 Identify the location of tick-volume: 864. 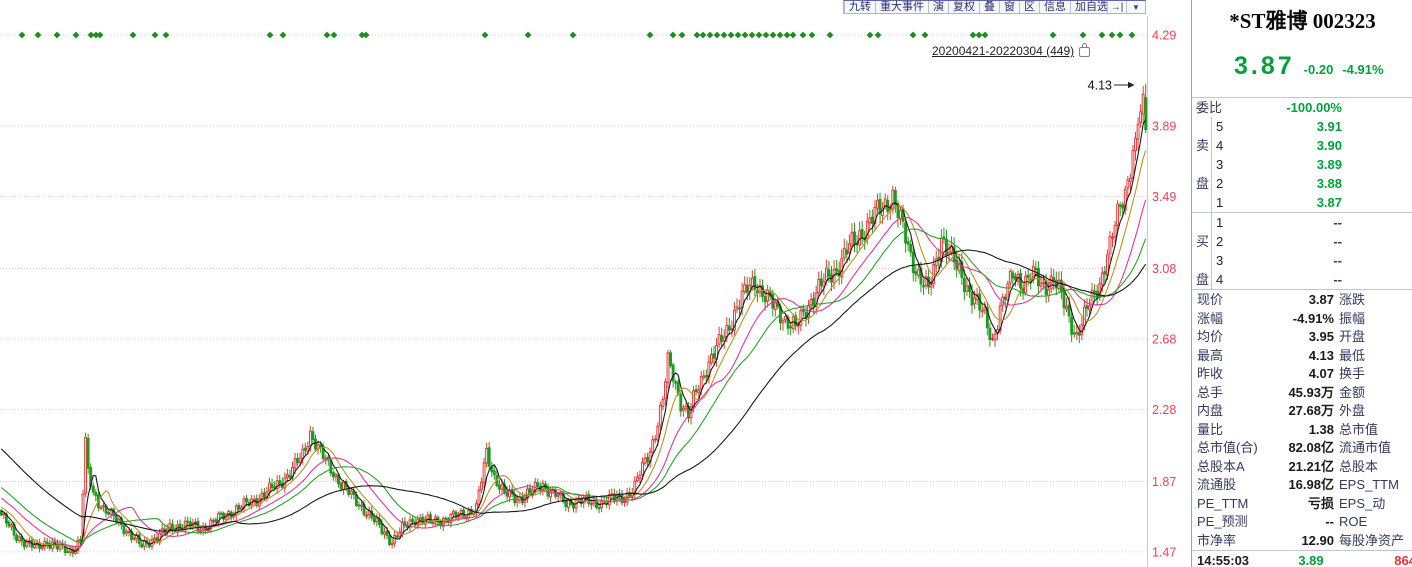
(1403, 560).